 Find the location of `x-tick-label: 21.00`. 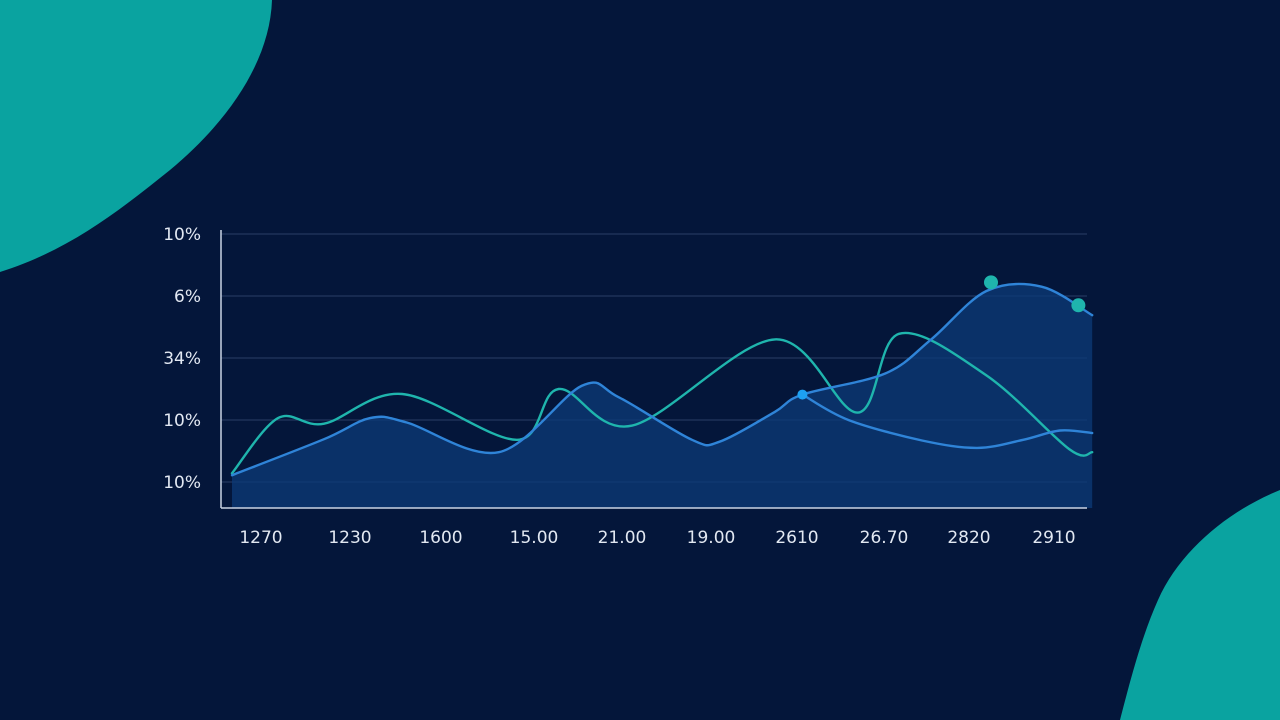

x-tick-label: 21.00 is located at coordinates (622, 538).